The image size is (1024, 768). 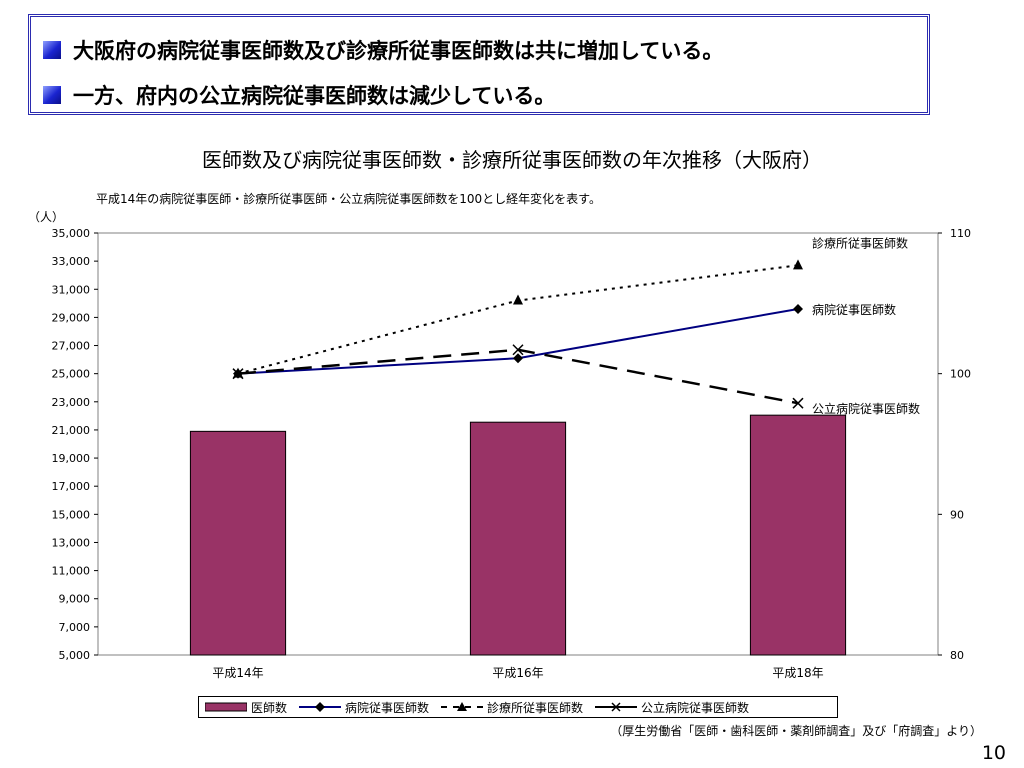 I want to click on legend-x-line-swatch, so click(x=616, y=707).